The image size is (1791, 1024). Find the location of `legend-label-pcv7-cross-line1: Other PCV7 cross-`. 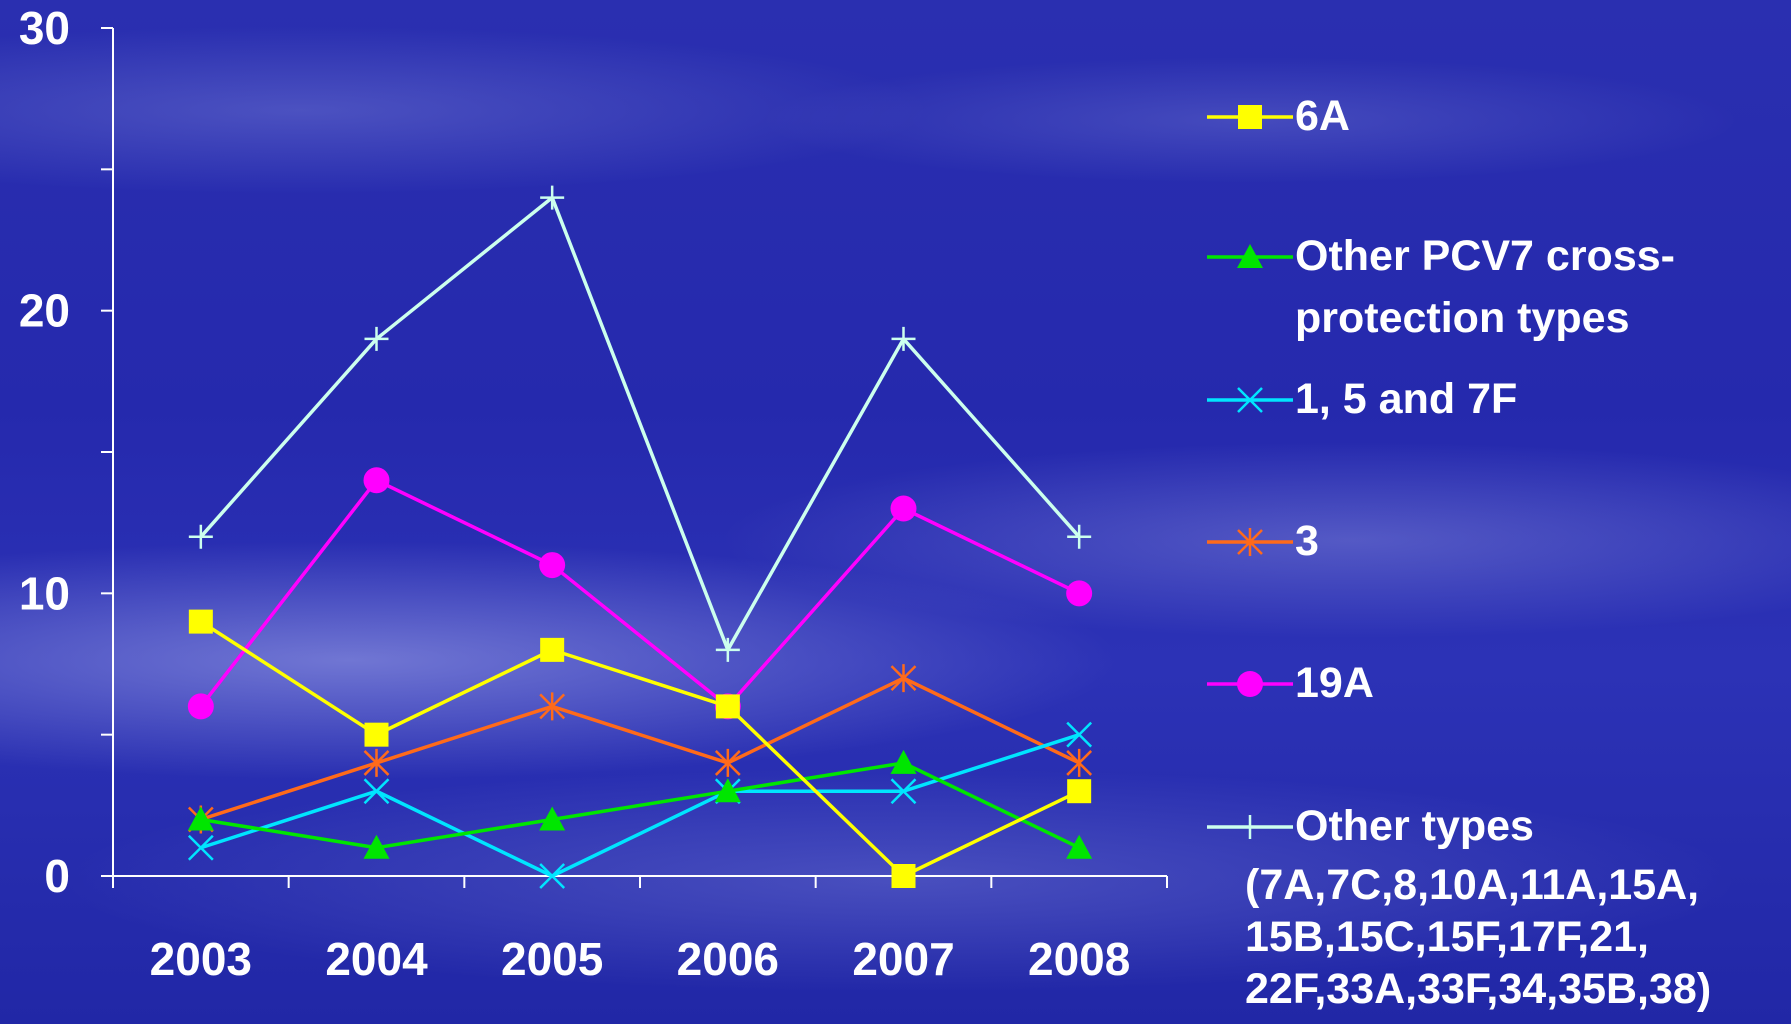

legend-label-pcv7-cross-line1: Other PCV7 cross- is located at coordinates (1485, 256).